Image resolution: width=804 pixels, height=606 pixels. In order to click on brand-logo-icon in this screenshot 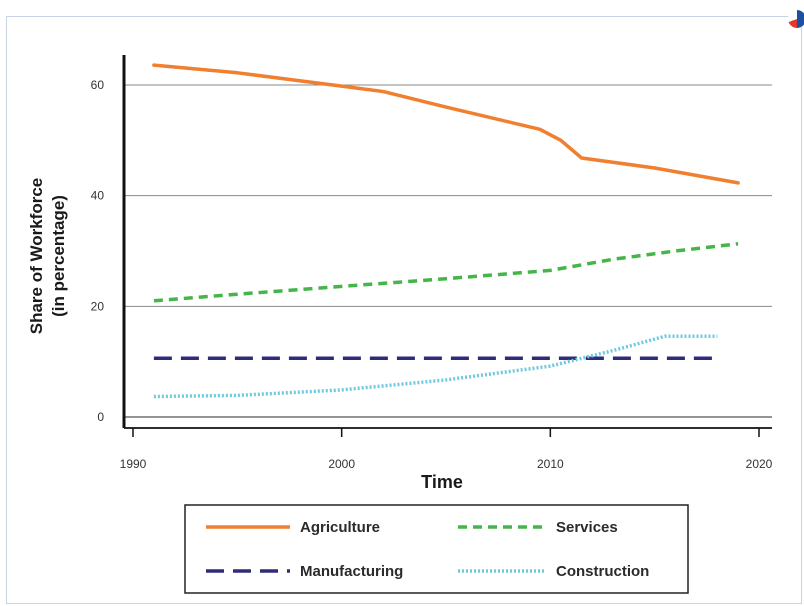, I will do `click(796, 19)`.